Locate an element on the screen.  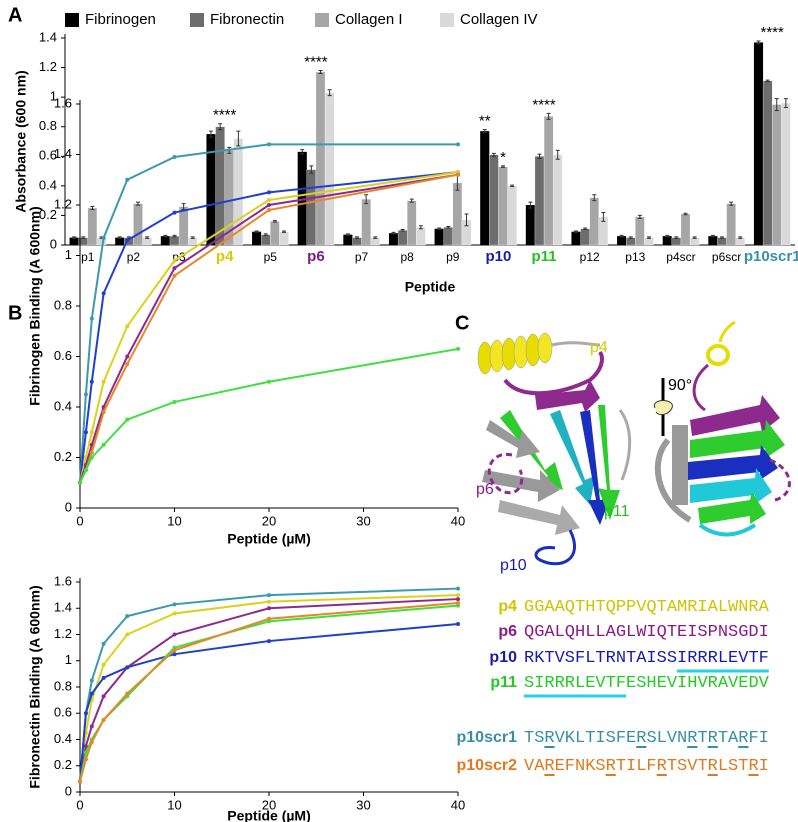
y-tick-label: 0.8 is located at coordinates (63, 685).